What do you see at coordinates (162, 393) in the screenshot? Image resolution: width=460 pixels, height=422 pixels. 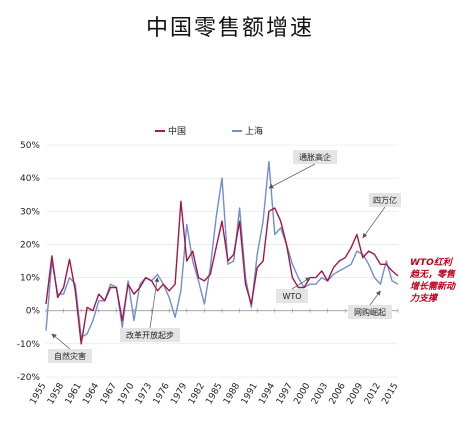 I see `x-tick-label: 1976` at bounding box center [162, 393].